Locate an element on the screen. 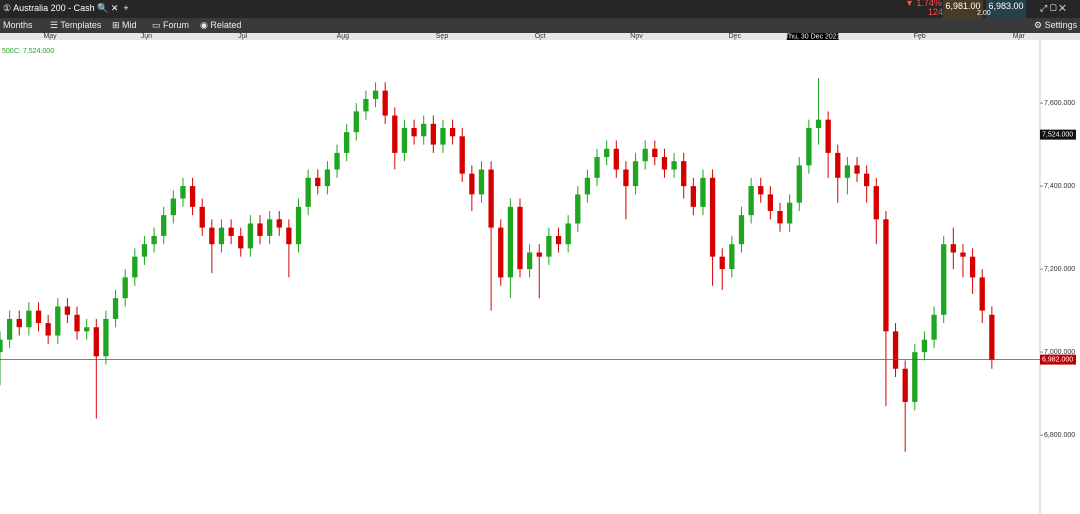 Image resolution: width=1080 pixels, height=514 pixels. window-controls: ⤢ ▢ ✕ is located at coordinates (1053, 8).